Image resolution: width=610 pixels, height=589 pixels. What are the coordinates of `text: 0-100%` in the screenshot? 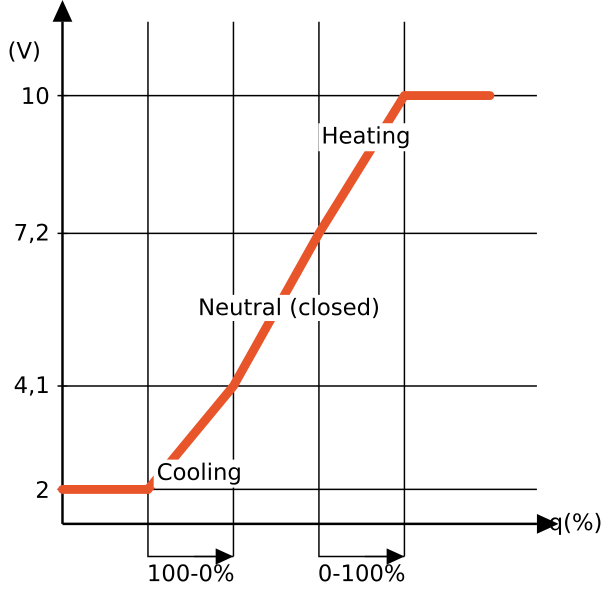 It's located at (361, 573).